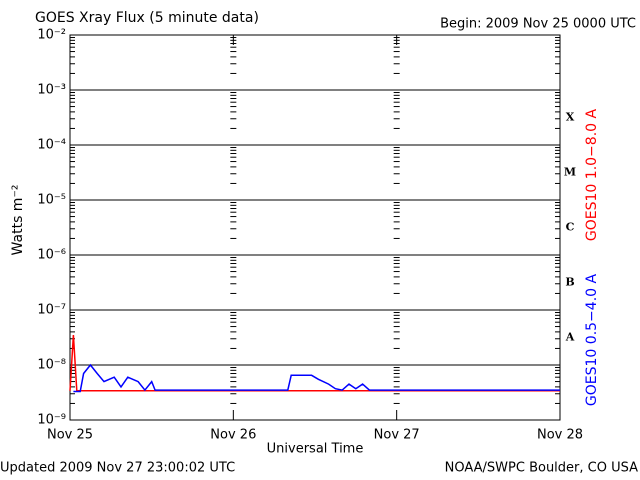  Describe the element at coordinates (570, 172) in the screenshot. I see `flare-class-label: M` at that location.